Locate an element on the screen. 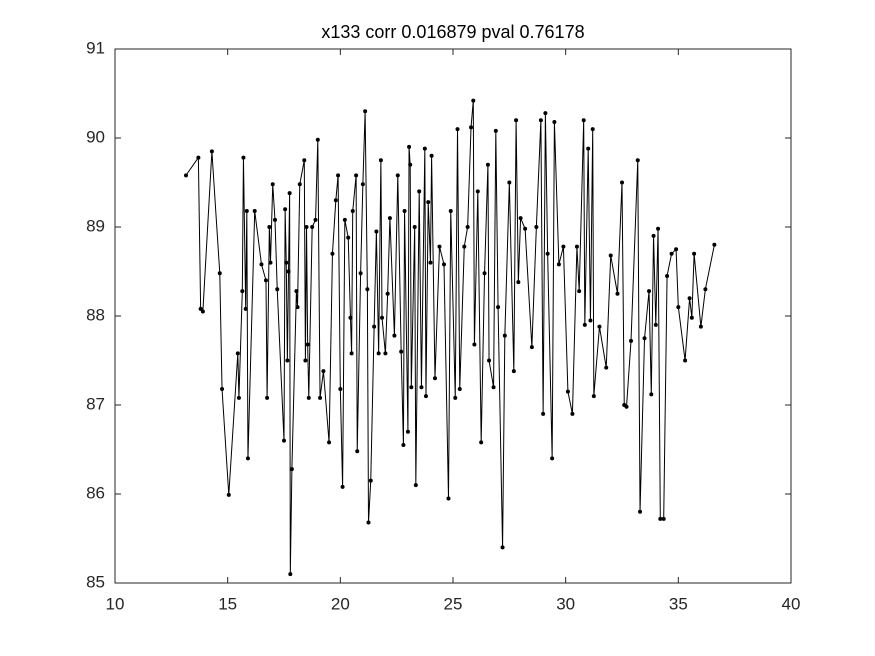 This screenshot has width=875, height=656. y-tick-label: 85 is located at coordinates (95, 581).